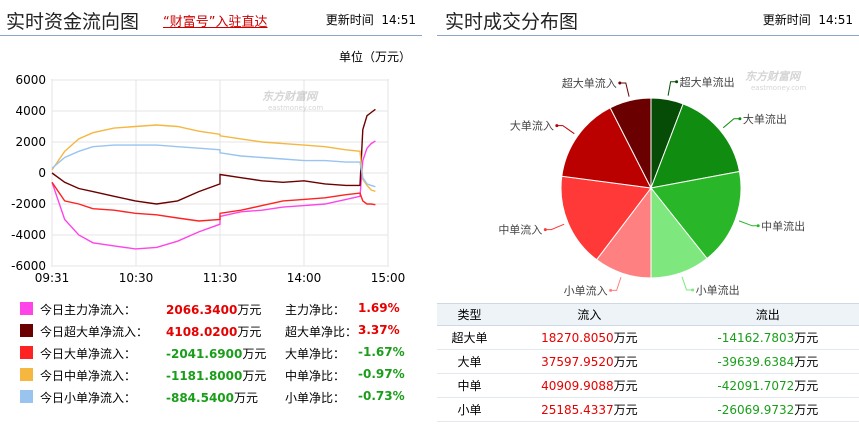 The height and width of the screenshot is (428, 859). Describe the element at coordinates (28, 266) in the screenshot. I see `y-tick-label: -6000` at that location.